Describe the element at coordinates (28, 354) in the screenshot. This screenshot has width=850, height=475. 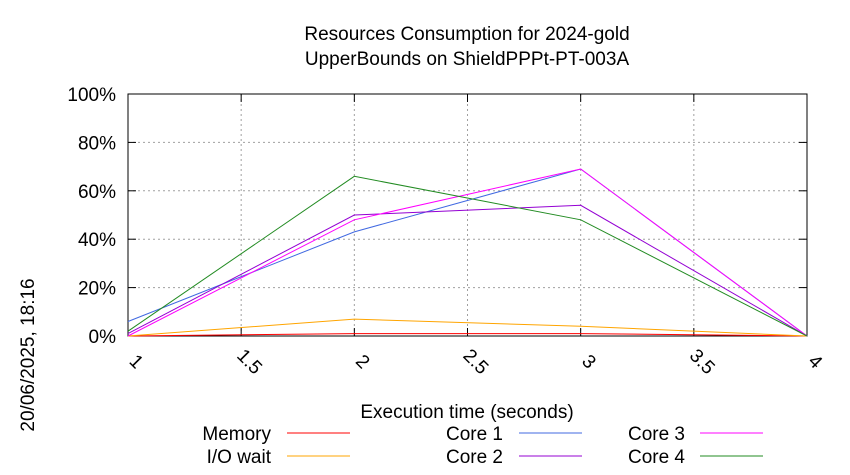
I see `timestamp-label: 20/06/2025, 18:16` at that location.